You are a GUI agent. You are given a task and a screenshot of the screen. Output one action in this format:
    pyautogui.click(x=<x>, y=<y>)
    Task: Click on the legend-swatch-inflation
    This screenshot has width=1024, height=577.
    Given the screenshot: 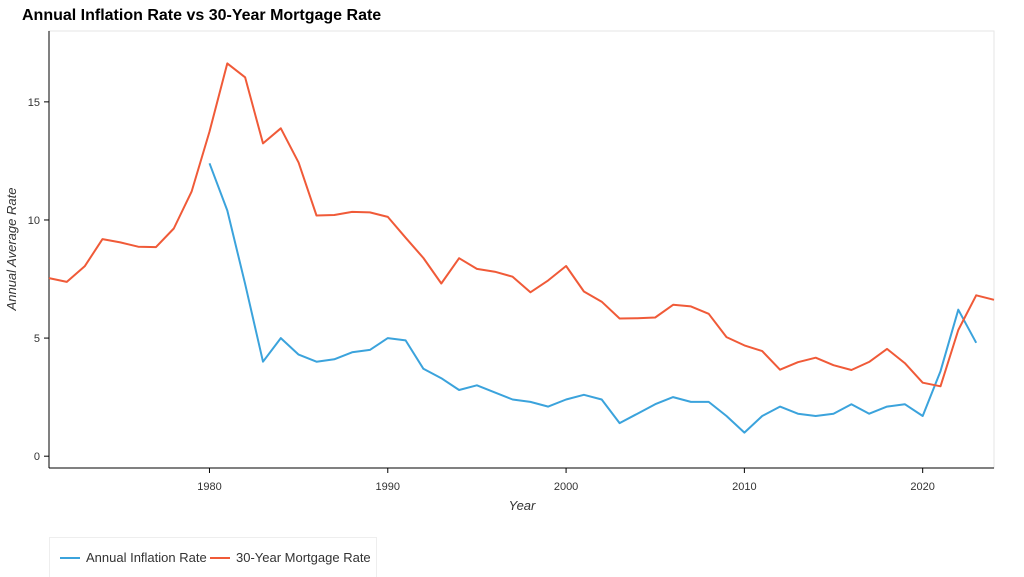 What is the action you would take?
    pyautogui.click(x=70, y=557)
    